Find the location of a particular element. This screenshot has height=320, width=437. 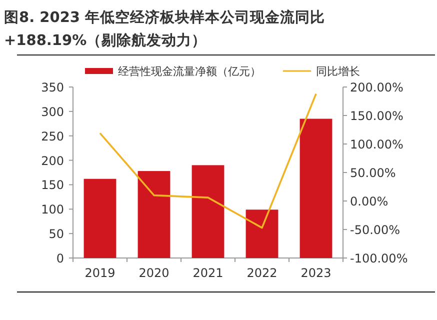

x-tick-label: 2021 is located at coordinates (208, 273).